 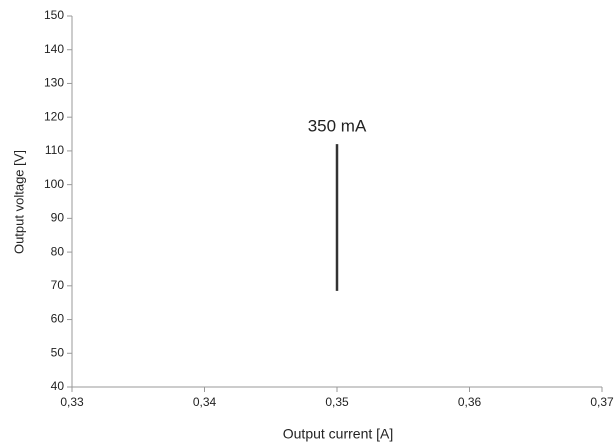 What do you see at coordinates (338, 434) in the screenshot?
I see `x-axis-label: Output current [A]` at bounding box center [338, 434].